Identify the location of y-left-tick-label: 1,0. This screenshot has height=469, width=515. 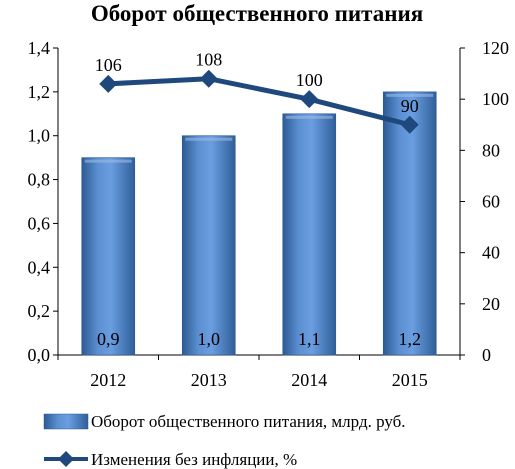
(39, 136).